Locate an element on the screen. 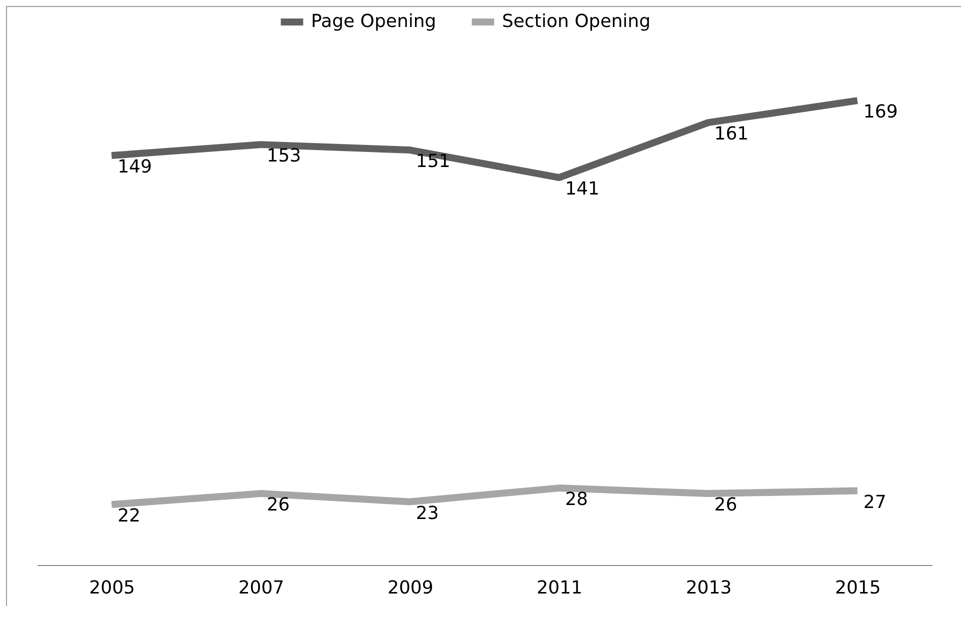 The image size is (971, 619). data-label: 149 is located at coordinates (135, 167).